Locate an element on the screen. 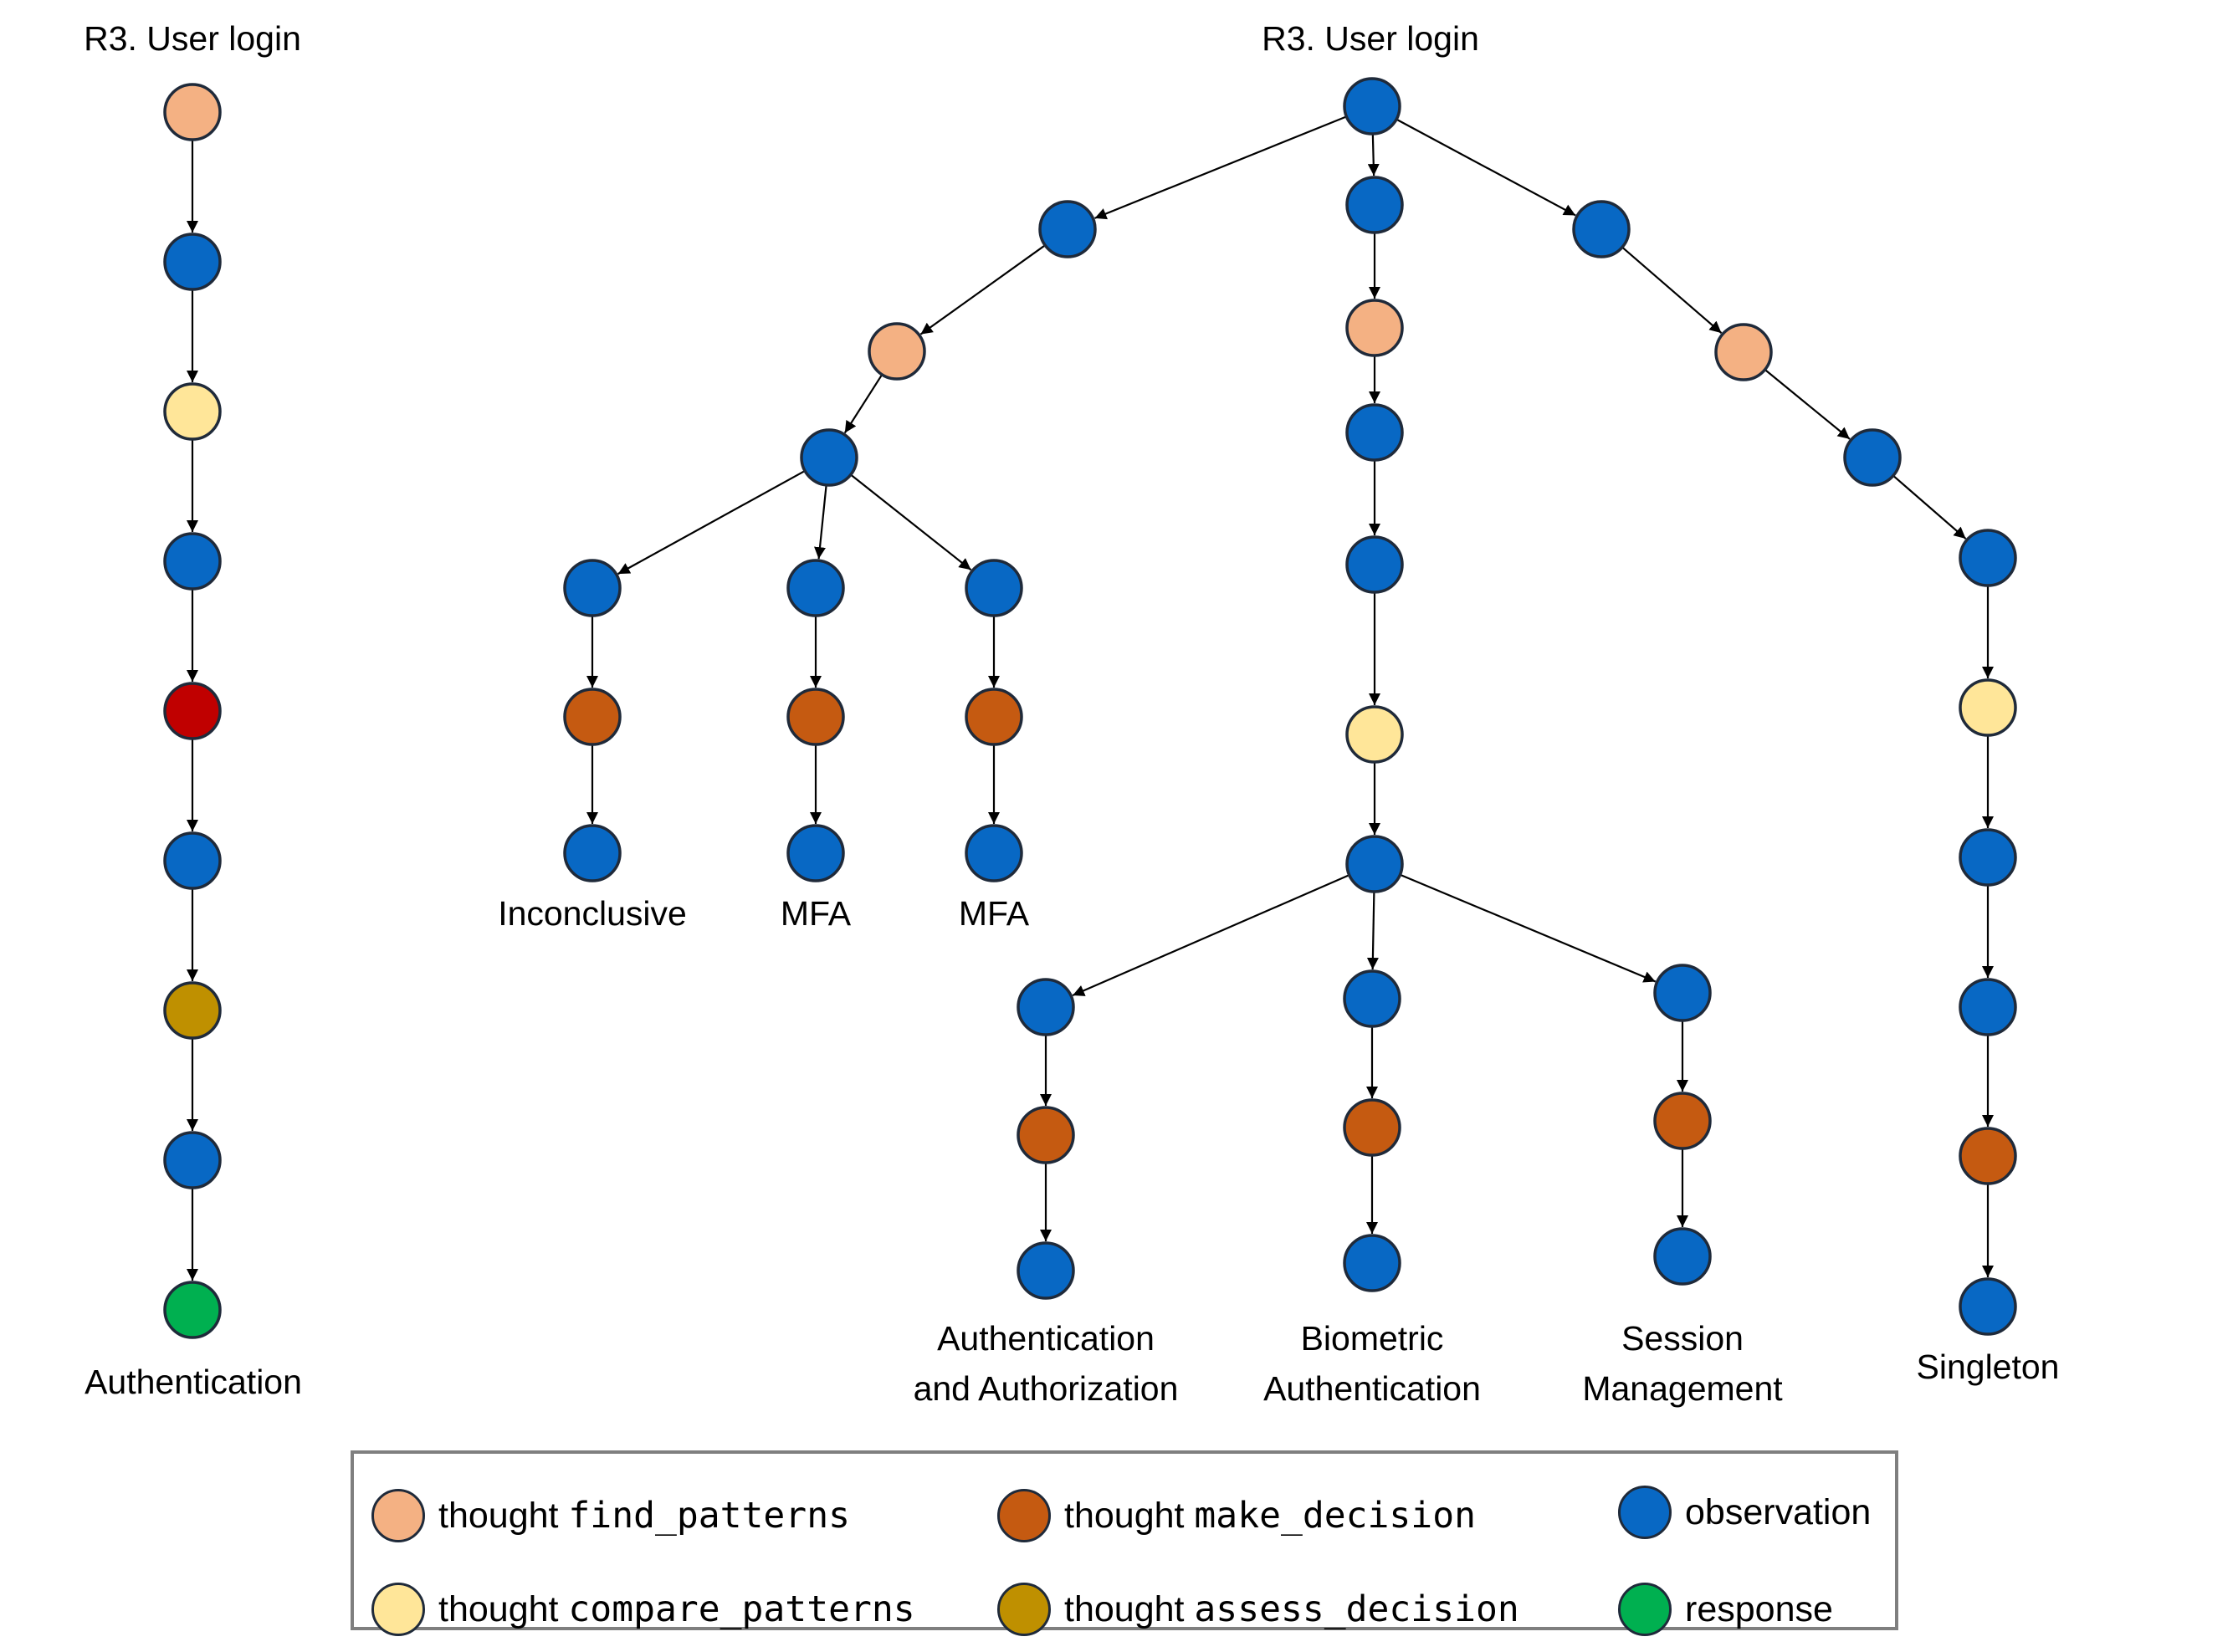 The width and height of the screenshot is (2238, 1652). node-make-decision-E2 is located at coordinates (1372, 1127).